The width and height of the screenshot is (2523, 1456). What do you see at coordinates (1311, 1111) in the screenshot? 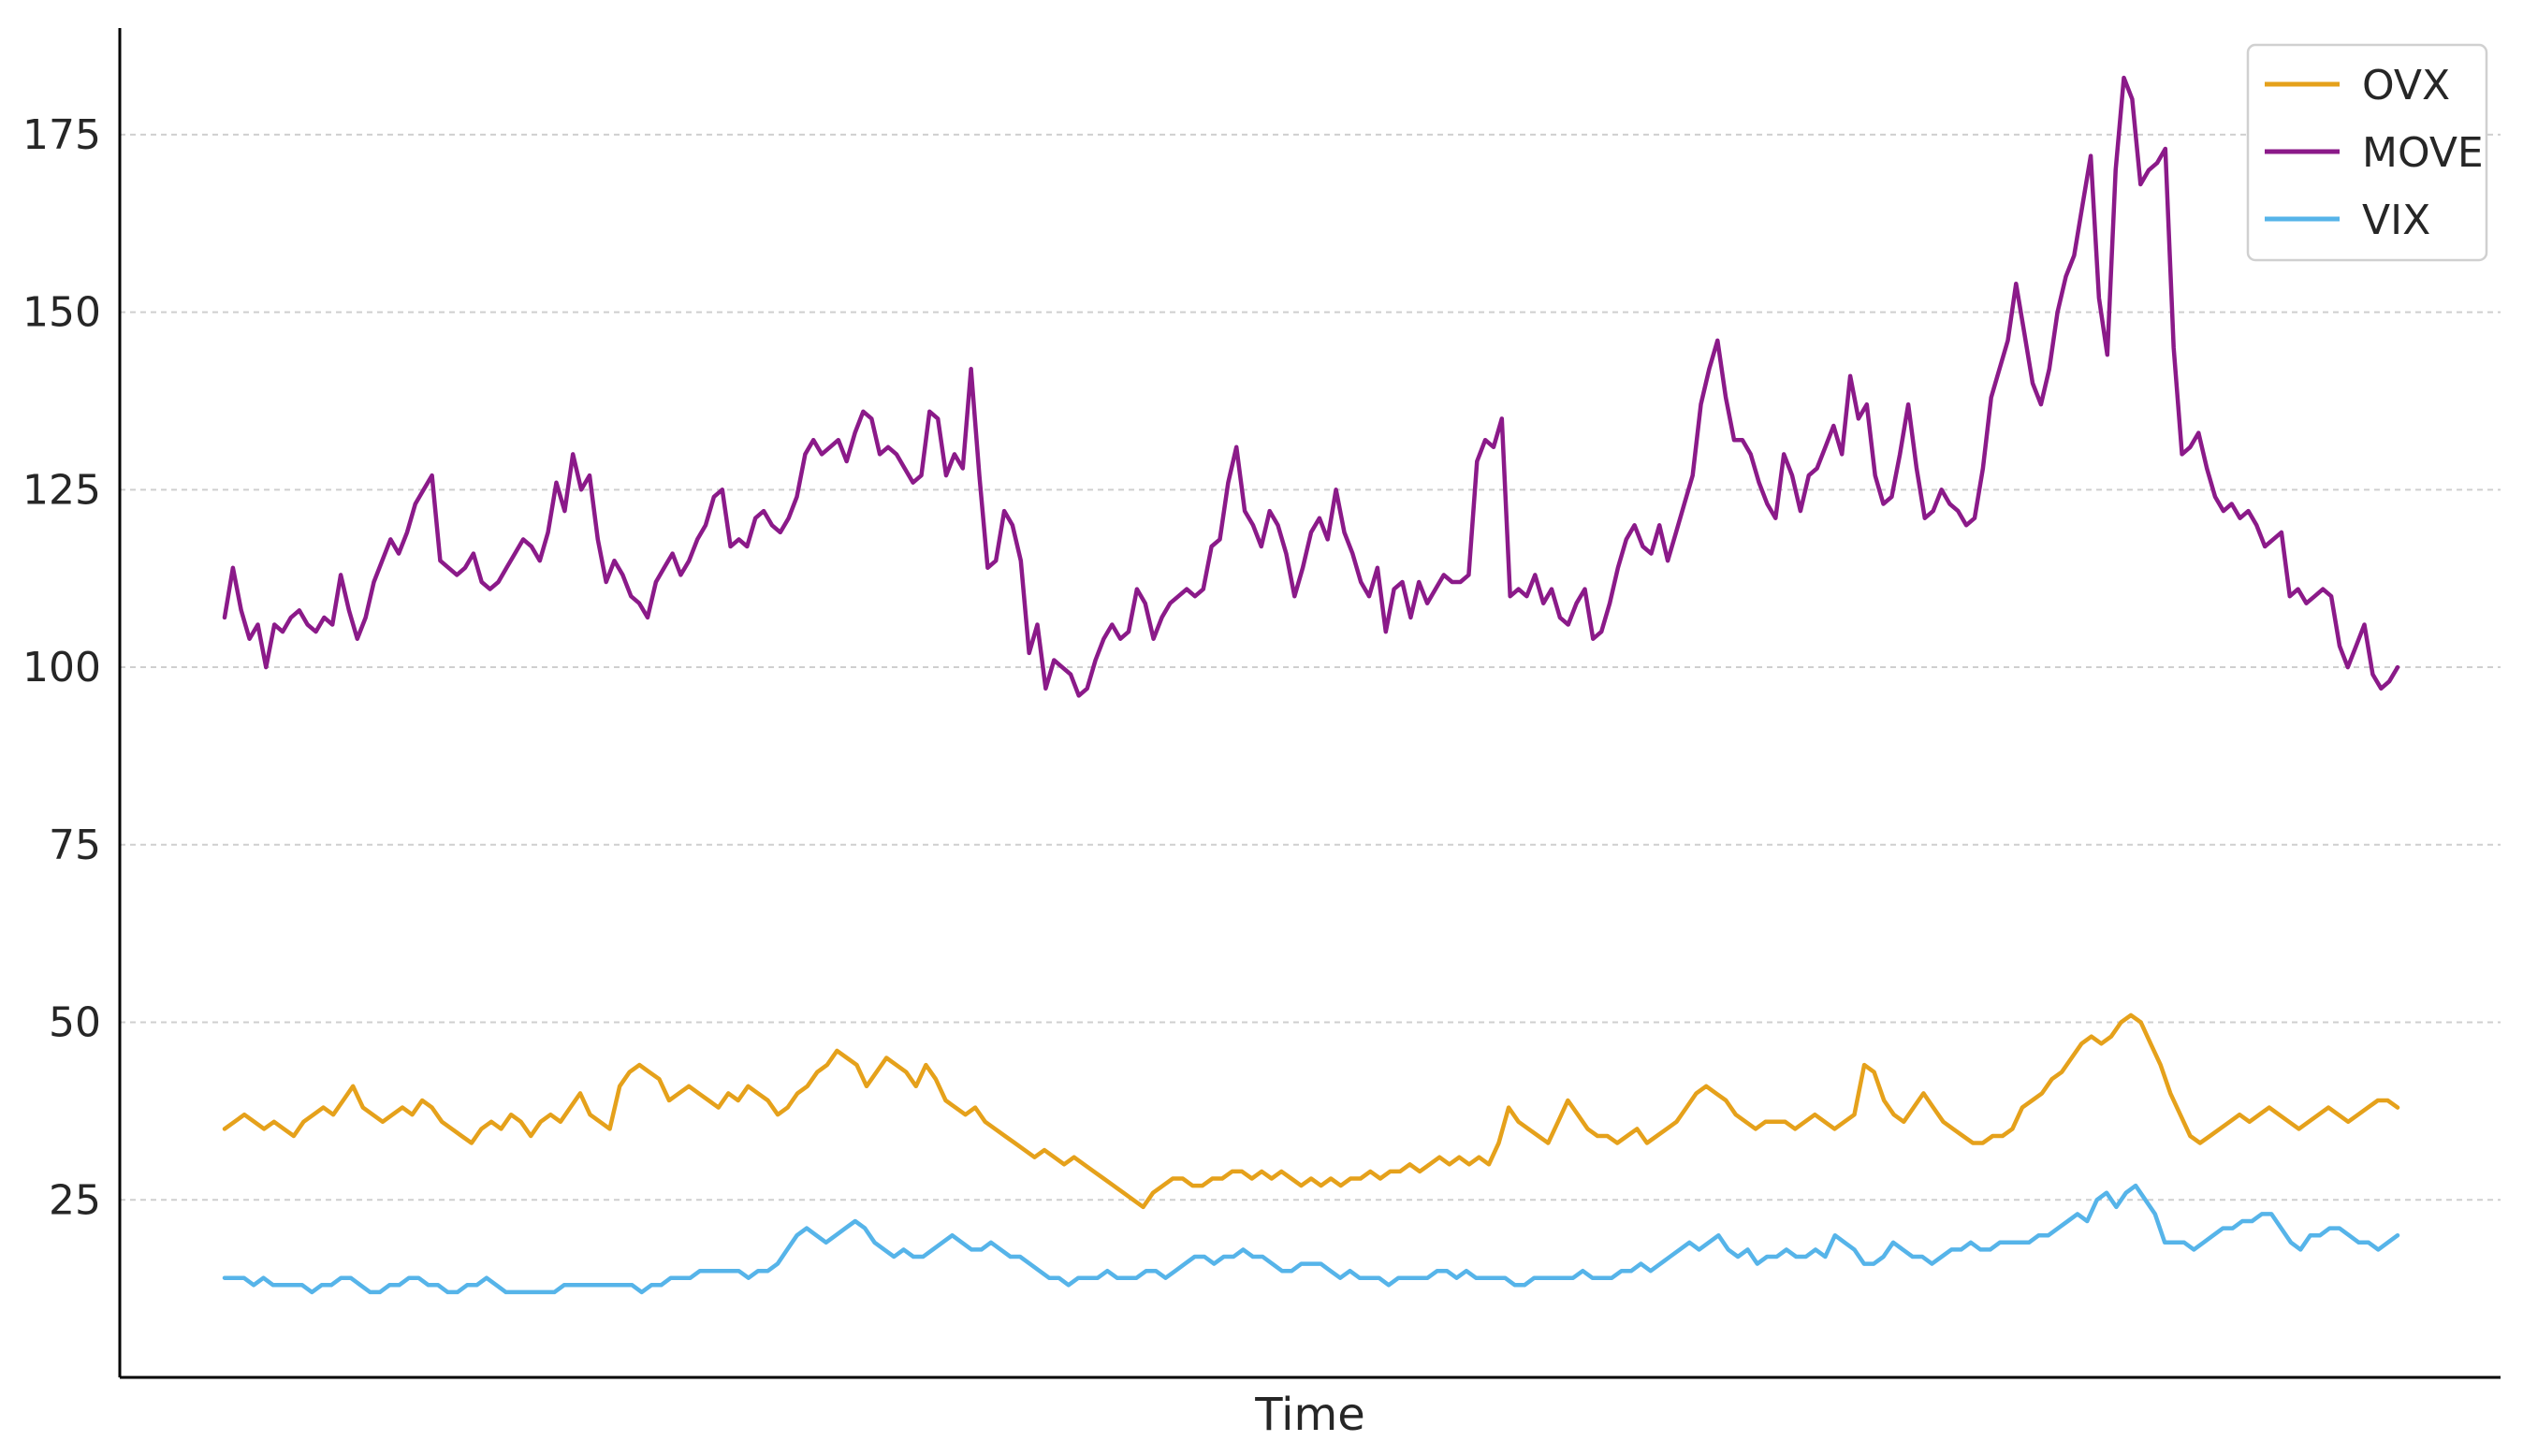
I see `series-line-ovx` at bounding box center [1311, 1111].